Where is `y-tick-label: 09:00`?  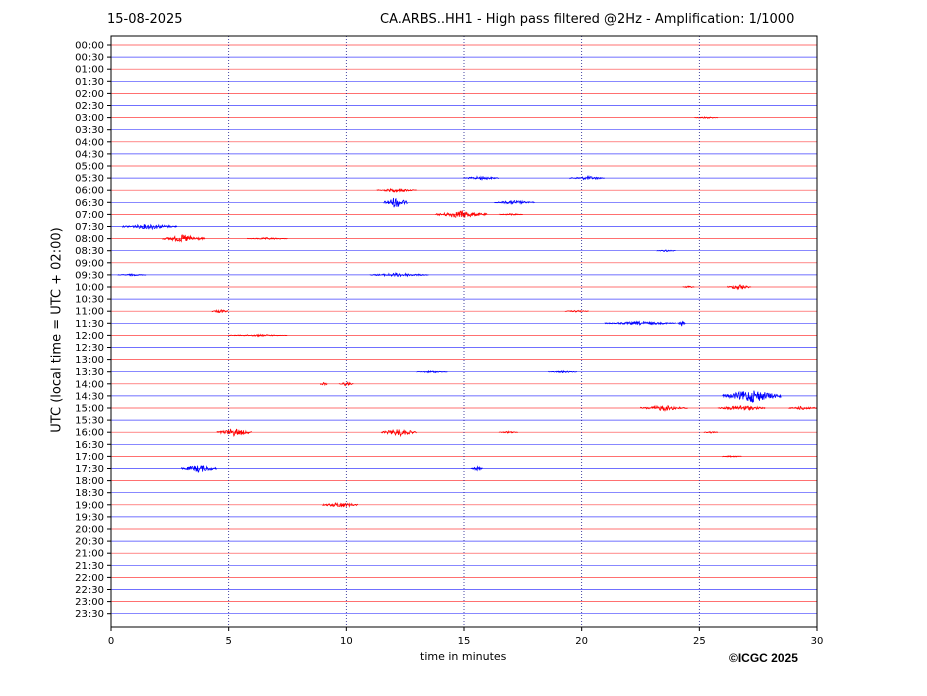
y-tick-label: 09:00 is located at coordinates (89, 263).